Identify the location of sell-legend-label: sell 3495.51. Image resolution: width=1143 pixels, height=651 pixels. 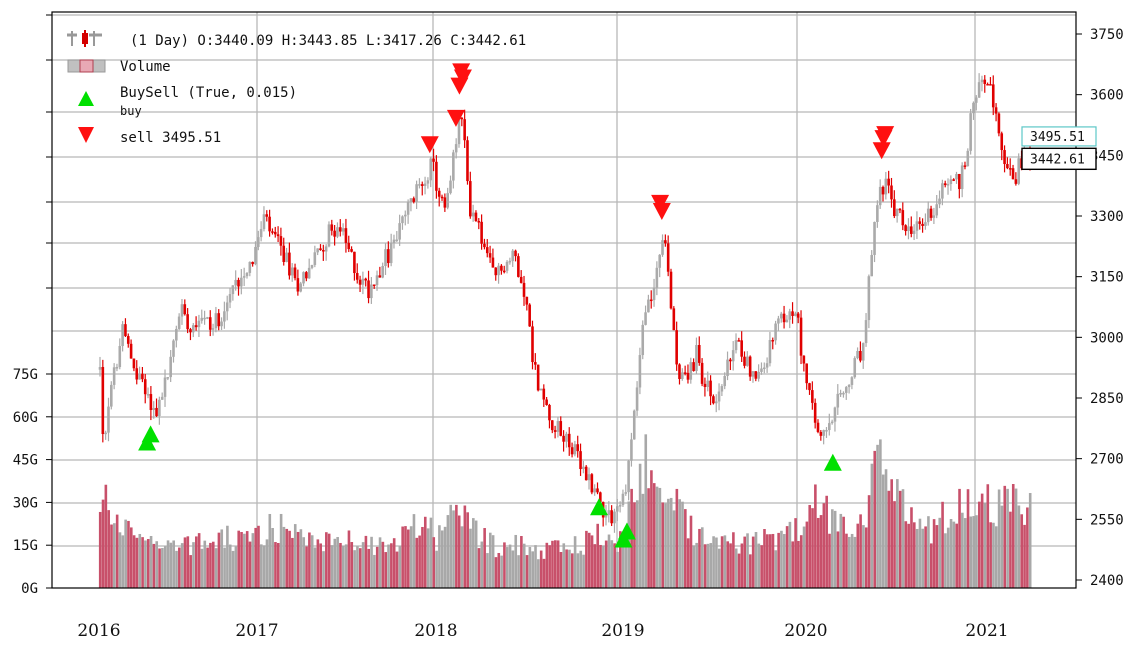
(170, 138).